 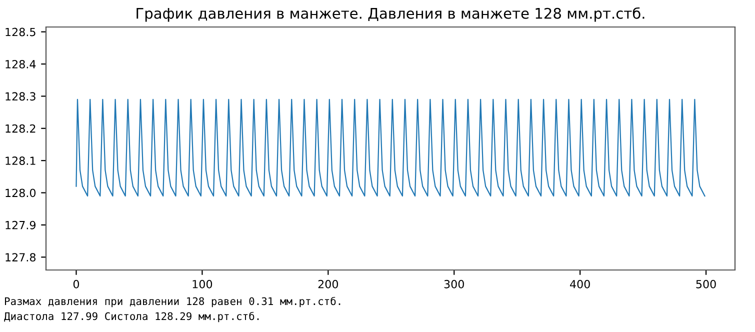 What do you see at coordinates (454, 284) in the screenshot?
I see `x-tick-label: 300` at bounding box center [454, 284].